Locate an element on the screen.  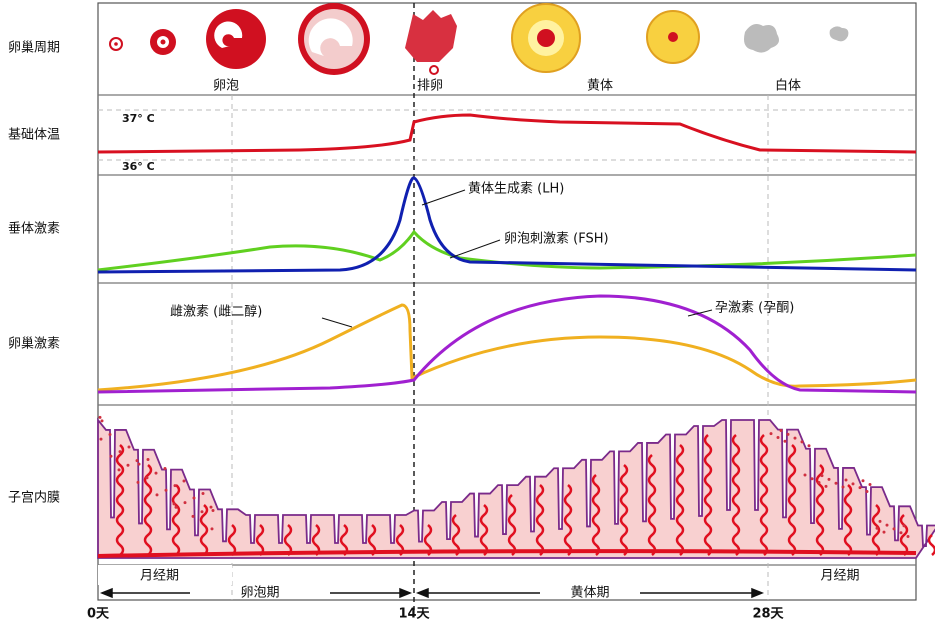
phase-label: 卵泡期 is located at coordinates (259, 593).